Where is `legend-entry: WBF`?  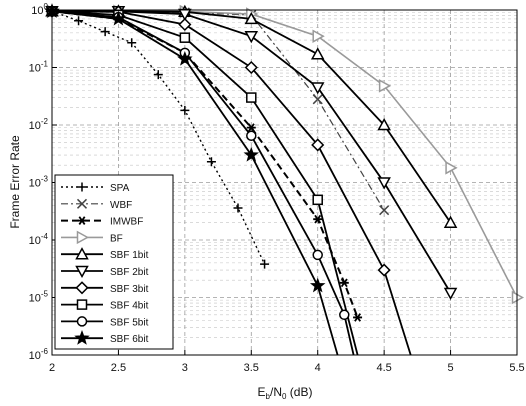 legend-entry: WBF is located at coordinates (96, 204).